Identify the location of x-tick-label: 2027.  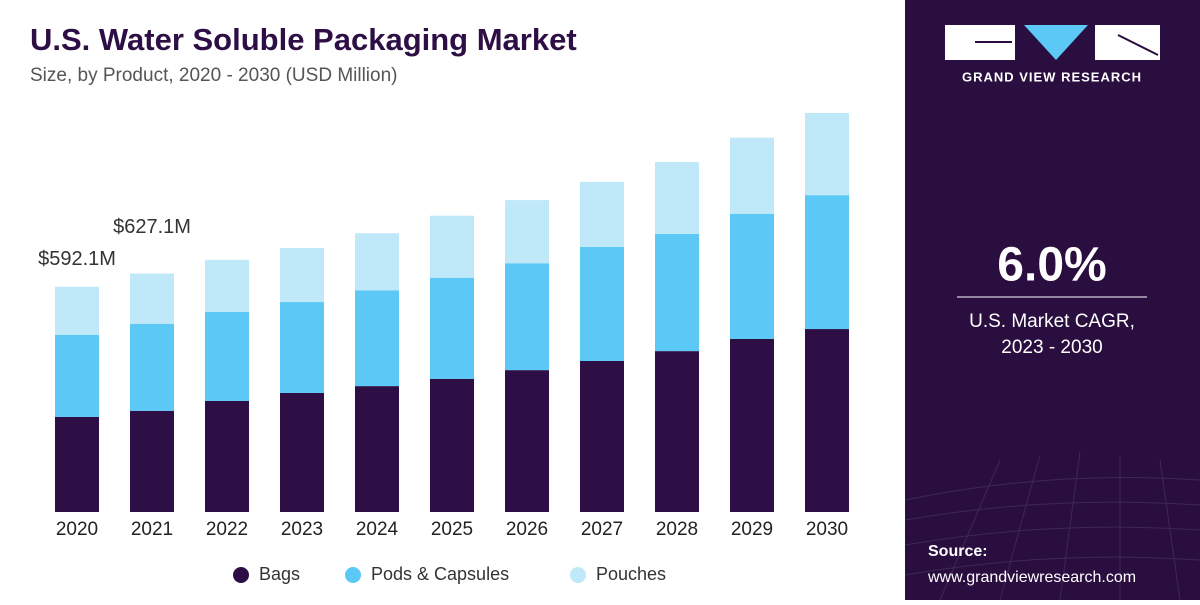
(602, 529).